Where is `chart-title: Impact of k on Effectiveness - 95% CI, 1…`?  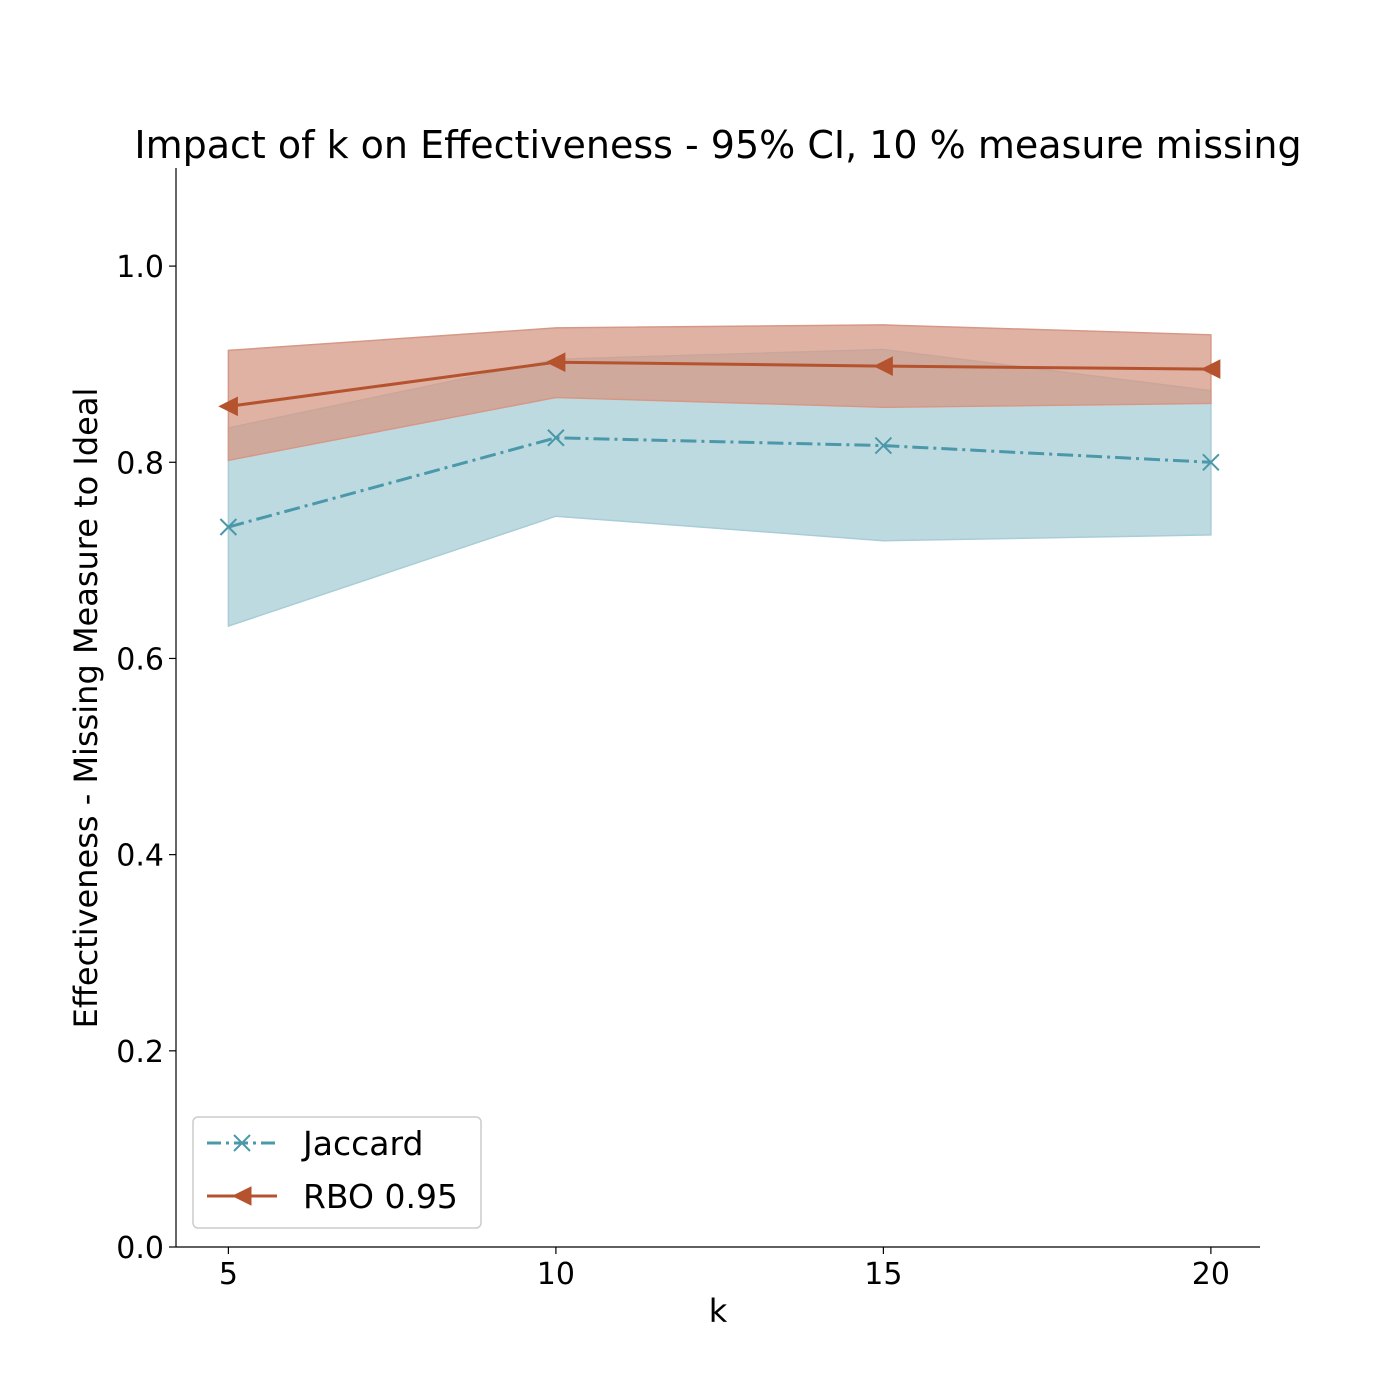 chart-title: Impact of k on Effectiveness - 95% CI, 1… is located at coordinates (717, 145).